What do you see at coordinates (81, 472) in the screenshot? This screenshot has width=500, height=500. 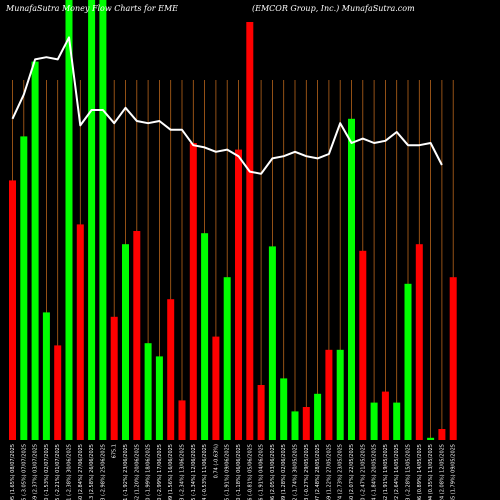 I see `x-tick-label: 730.50 (2.84%) 27/06/2025` at bounding box center [81, 472].